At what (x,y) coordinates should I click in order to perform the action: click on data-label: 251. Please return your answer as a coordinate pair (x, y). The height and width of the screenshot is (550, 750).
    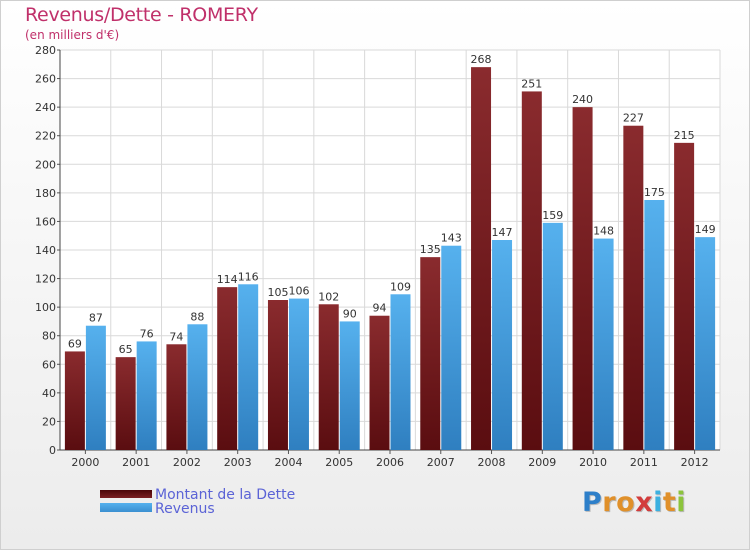
    Looking at the image, I should click on (531, 83).